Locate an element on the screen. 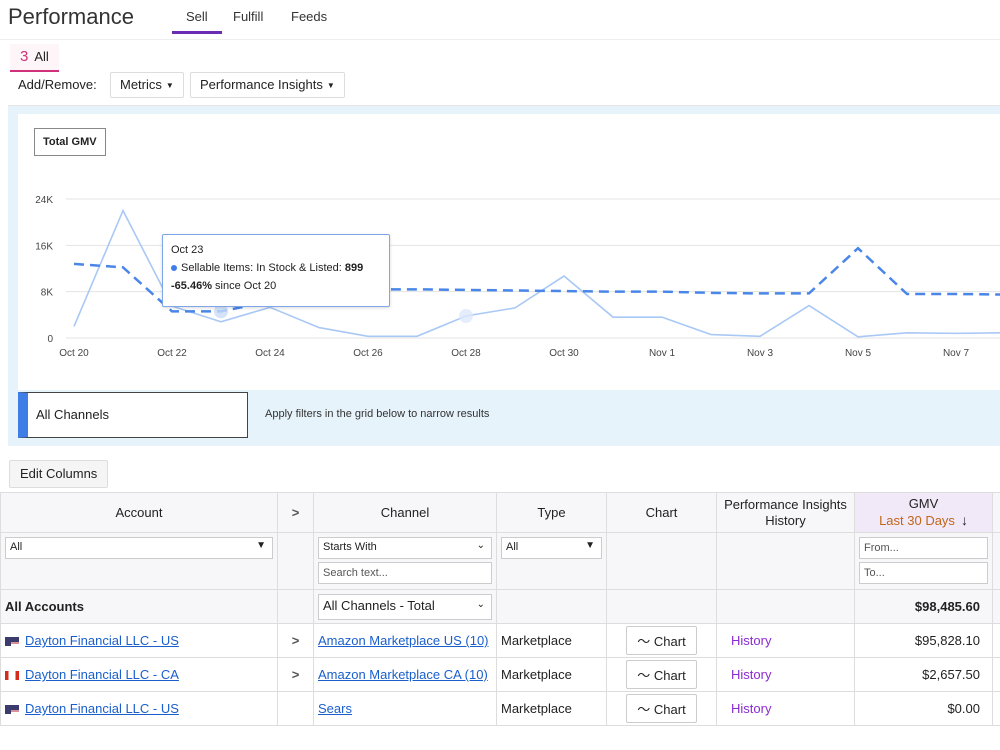 The image size is (1000, 750). type-filter-value: All is located at coordinates (512, 547).